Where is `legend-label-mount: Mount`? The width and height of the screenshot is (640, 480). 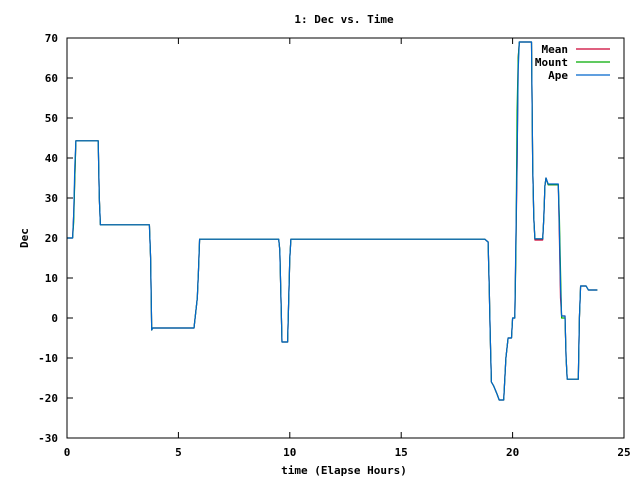
legend-label-mount: Mount is located at coordinates (551, 62).